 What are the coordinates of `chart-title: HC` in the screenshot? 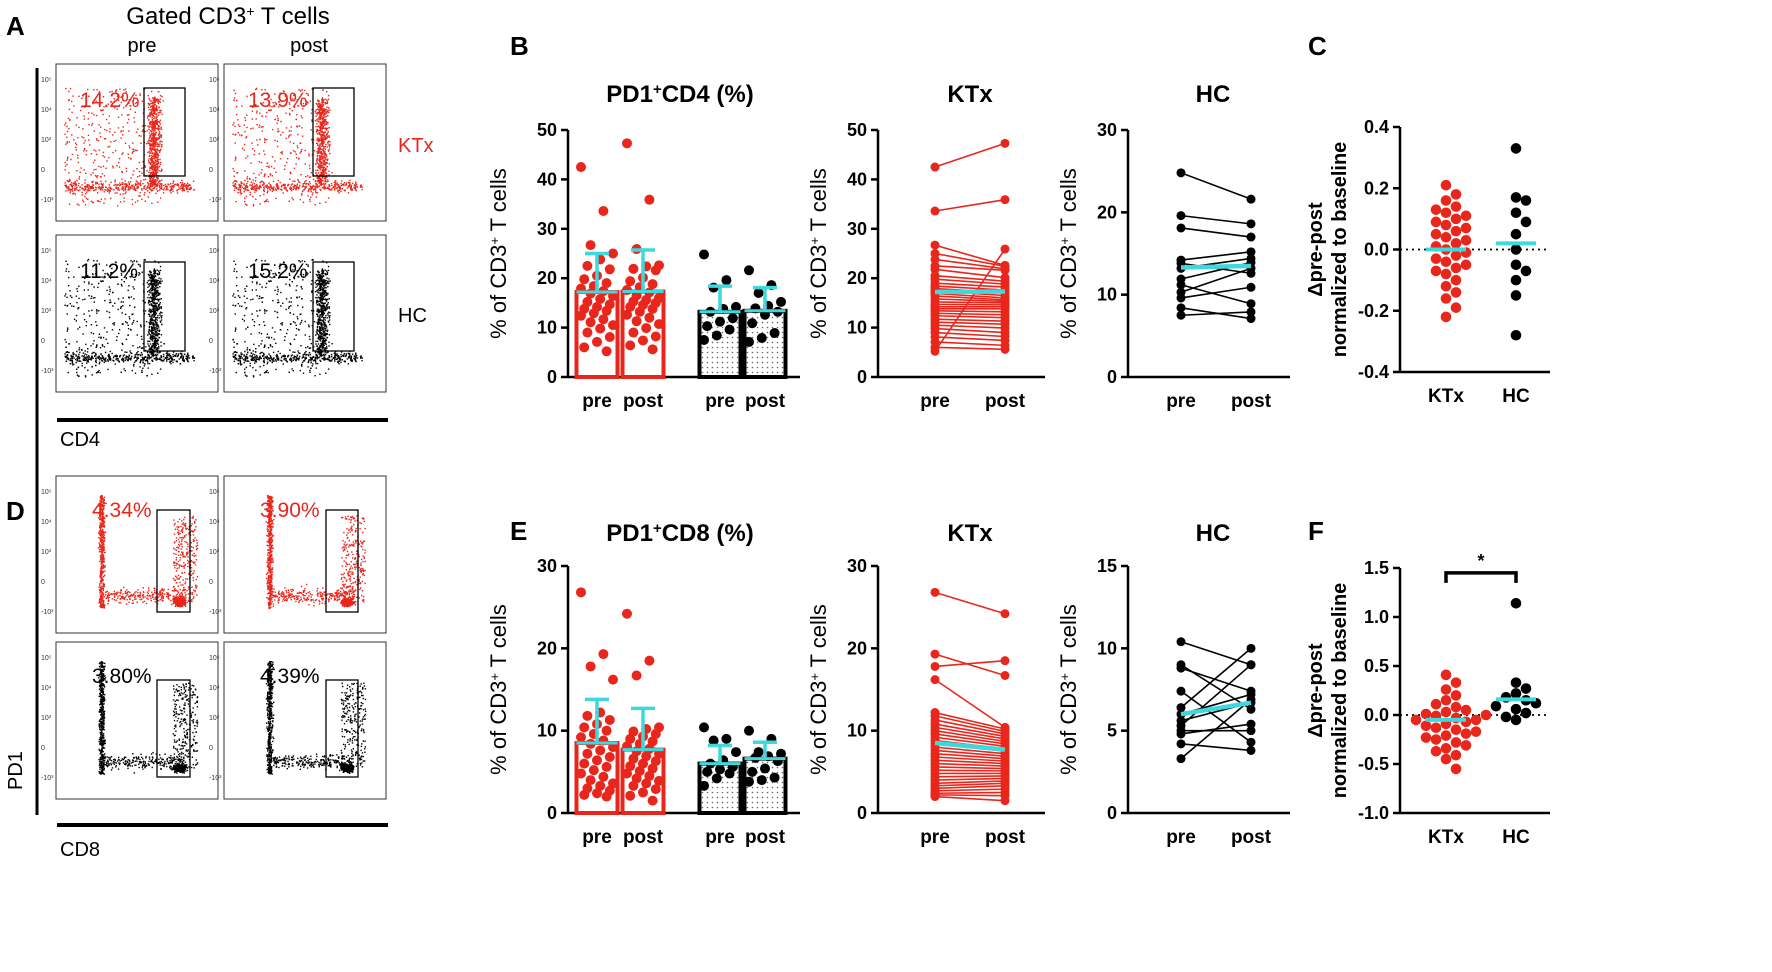 It's located at (1213, 533).